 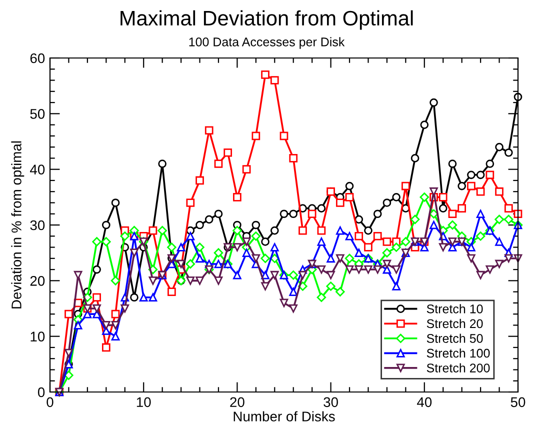 I want to click on x-tick-label: 10, so click(x=143, y=402).